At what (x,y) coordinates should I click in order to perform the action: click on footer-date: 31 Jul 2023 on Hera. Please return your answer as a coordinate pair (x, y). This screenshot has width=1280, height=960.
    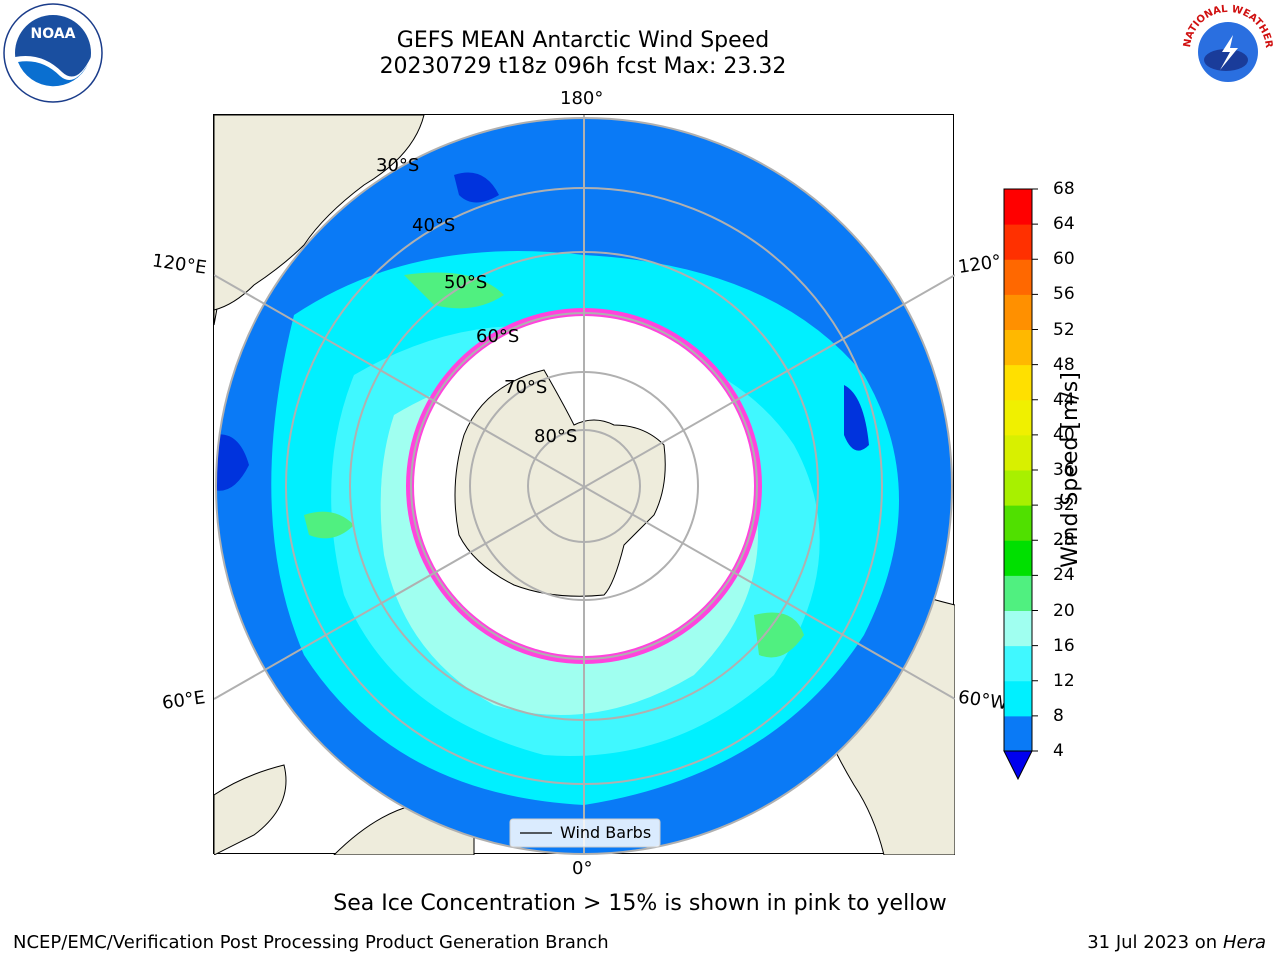
    Looking at the image, I should click on (1176, 942).